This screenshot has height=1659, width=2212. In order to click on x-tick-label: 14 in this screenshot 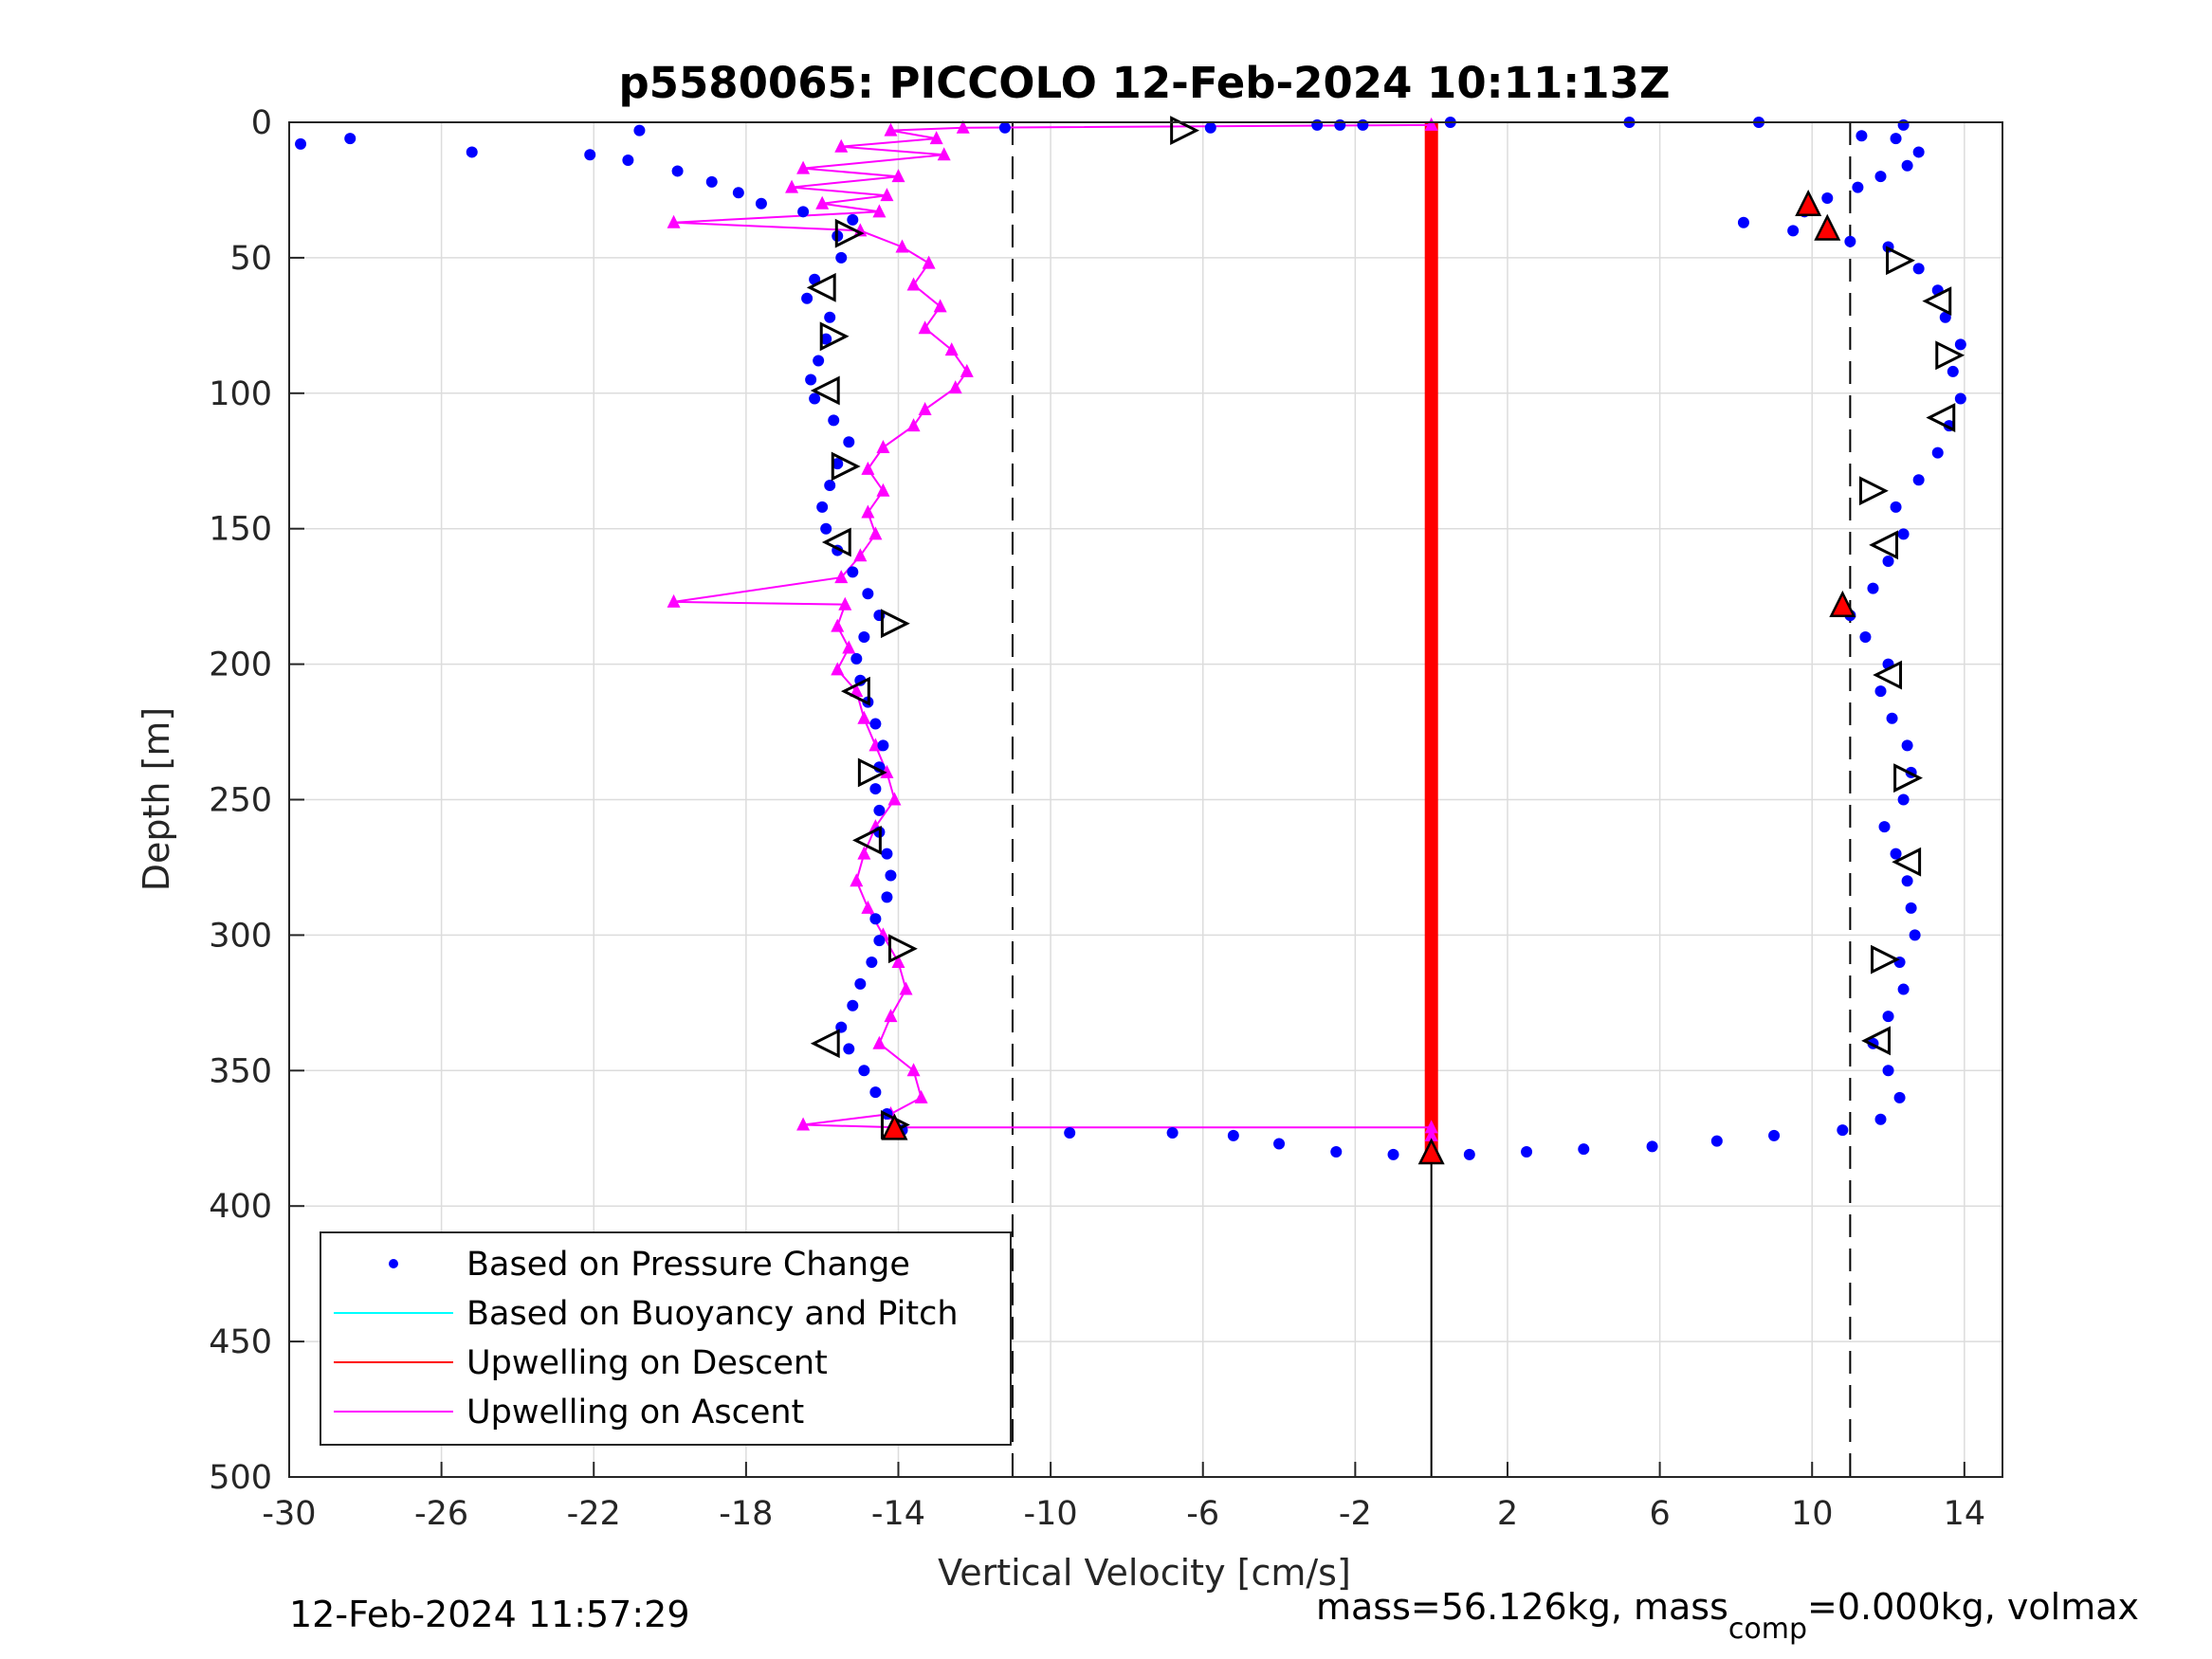, I will do `click(1965, 1514)`.